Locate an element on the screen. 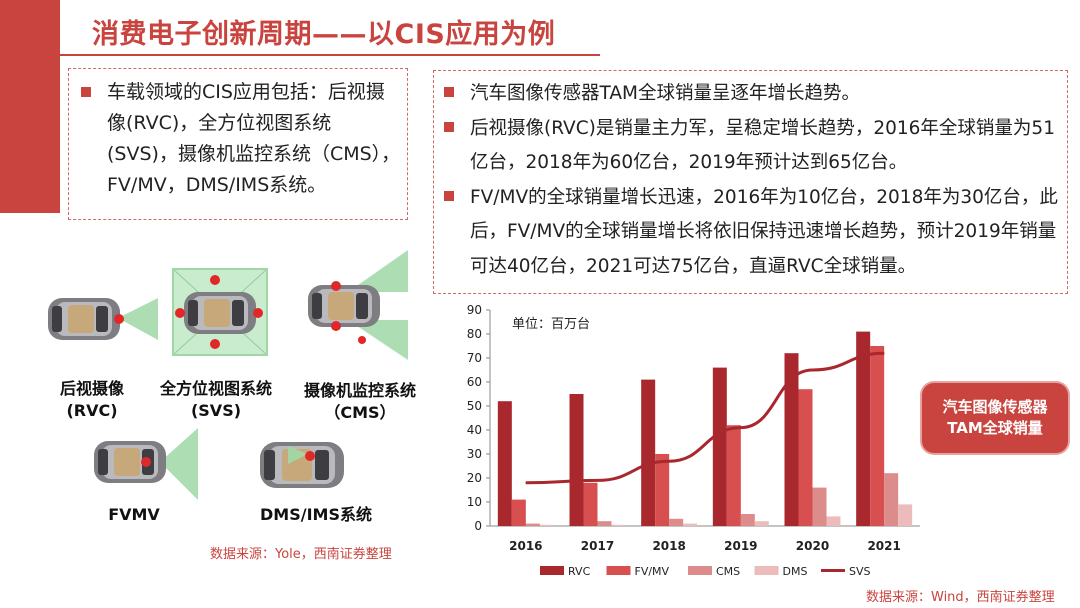  y-tick-label: 60 is located at coordinates (474, 382).